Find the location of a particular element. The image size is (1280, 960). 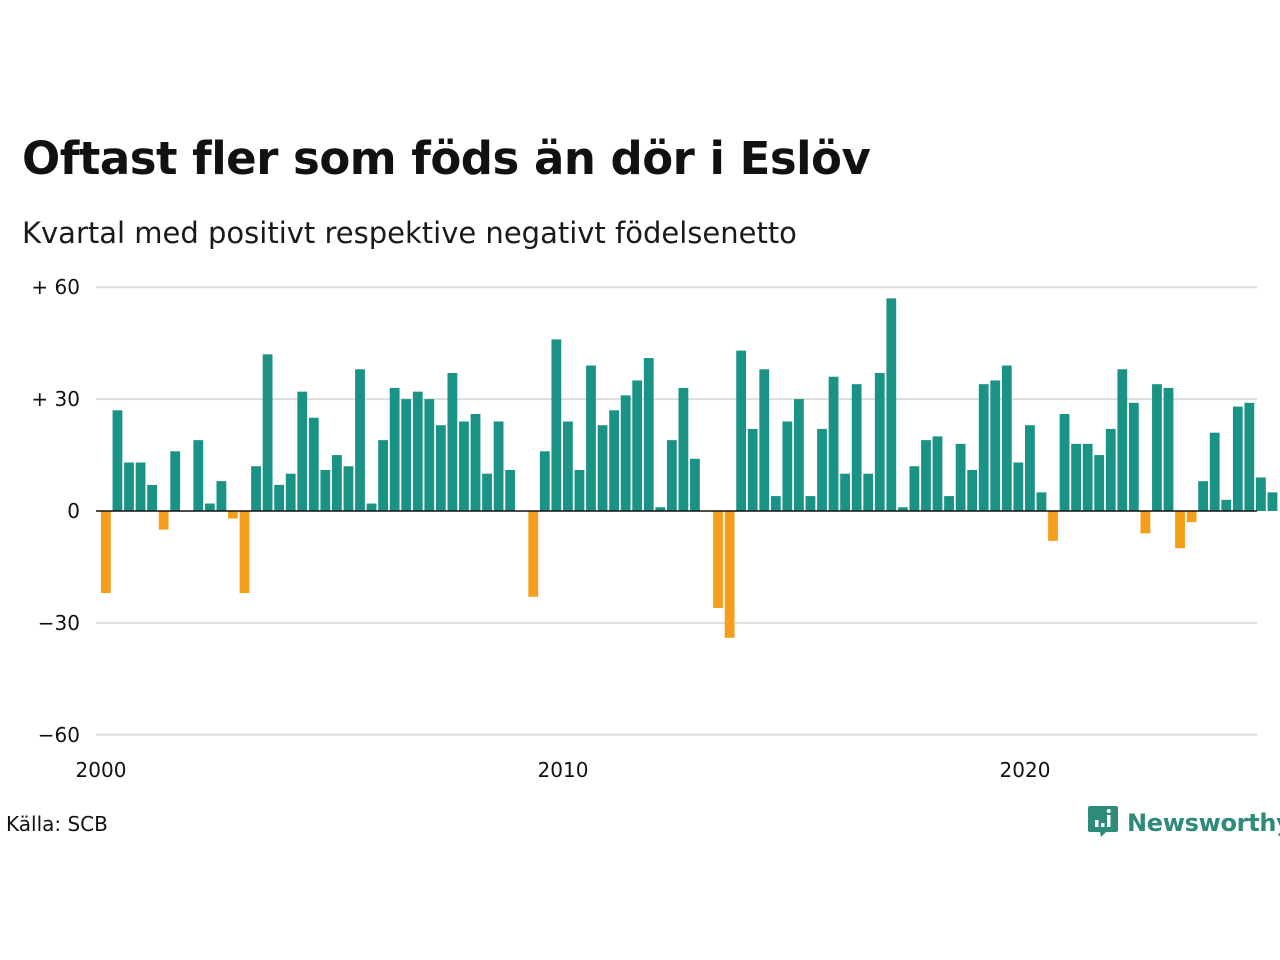

x-tick-label: 2010 is located at coordinates (563, 770).